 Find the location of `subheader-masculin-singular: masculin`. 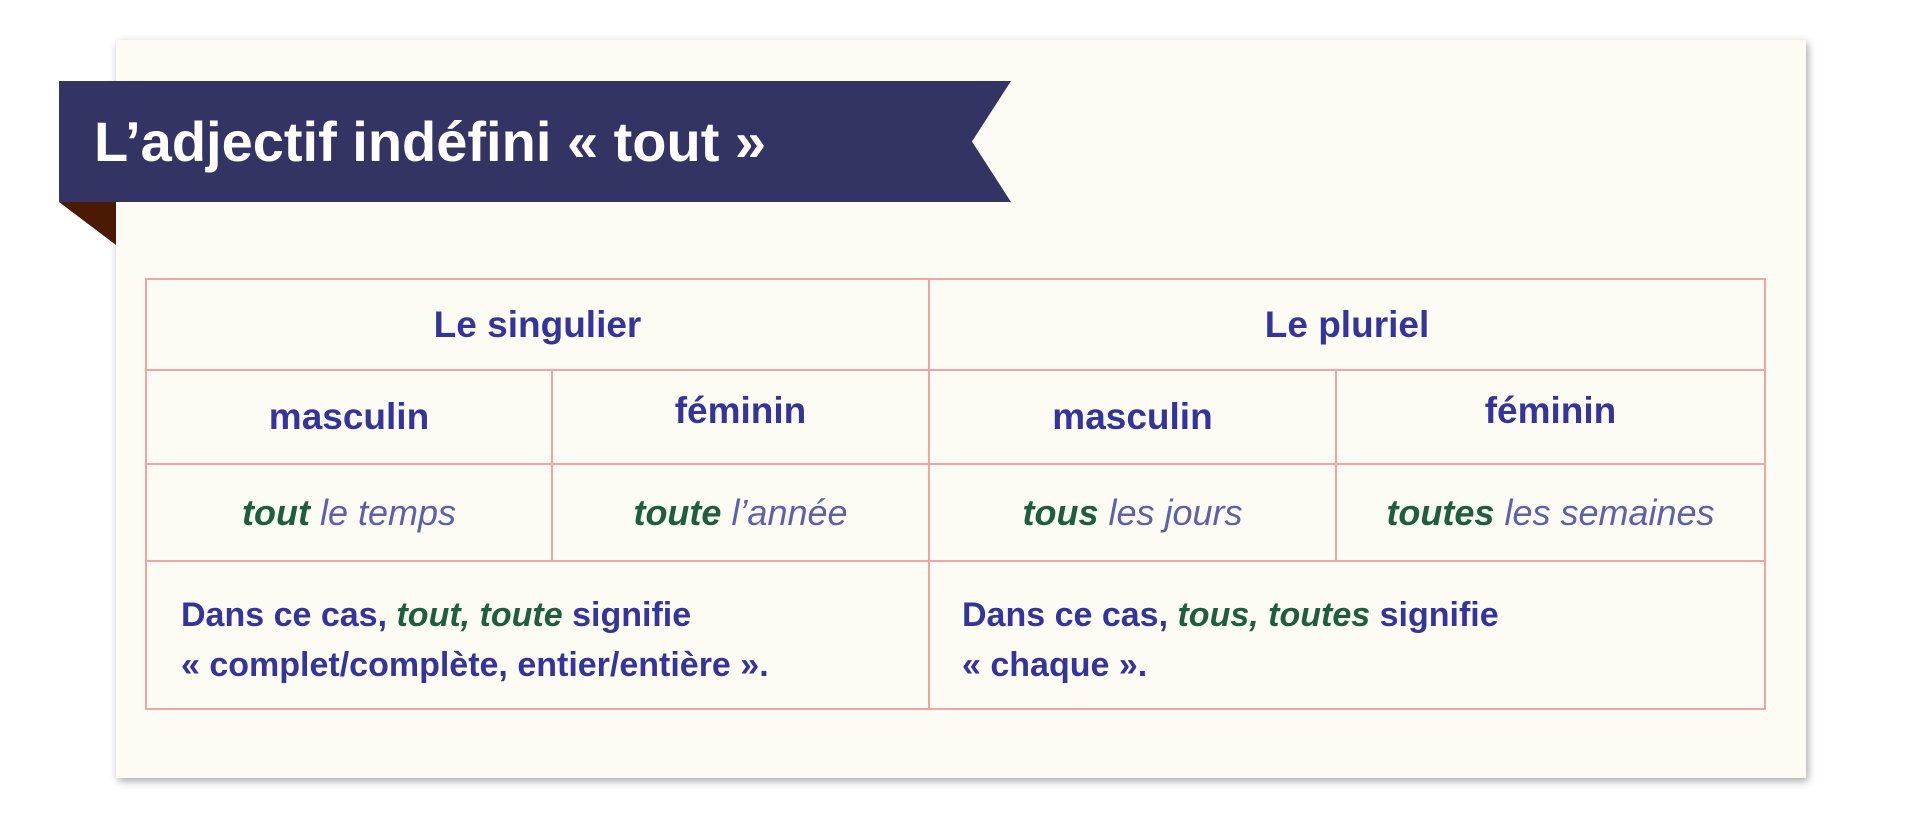

subheader-masculin-singular: masculin is located at coordinates (349, 416).